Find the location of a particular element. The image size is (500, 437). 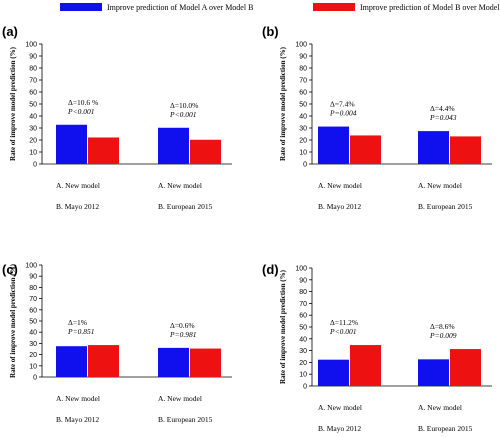

delta-annotation: Δ=10.0% is located at coordinates (184, 105).